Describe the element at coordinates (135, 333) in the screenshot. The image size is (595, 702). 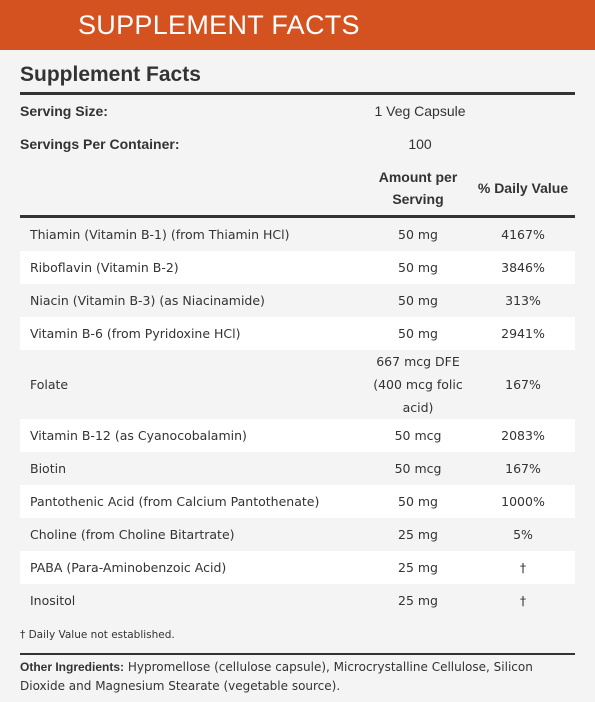
I see `nutrient-name: Vitamin B-6 (from Pyridoxine HCl)` at that location.